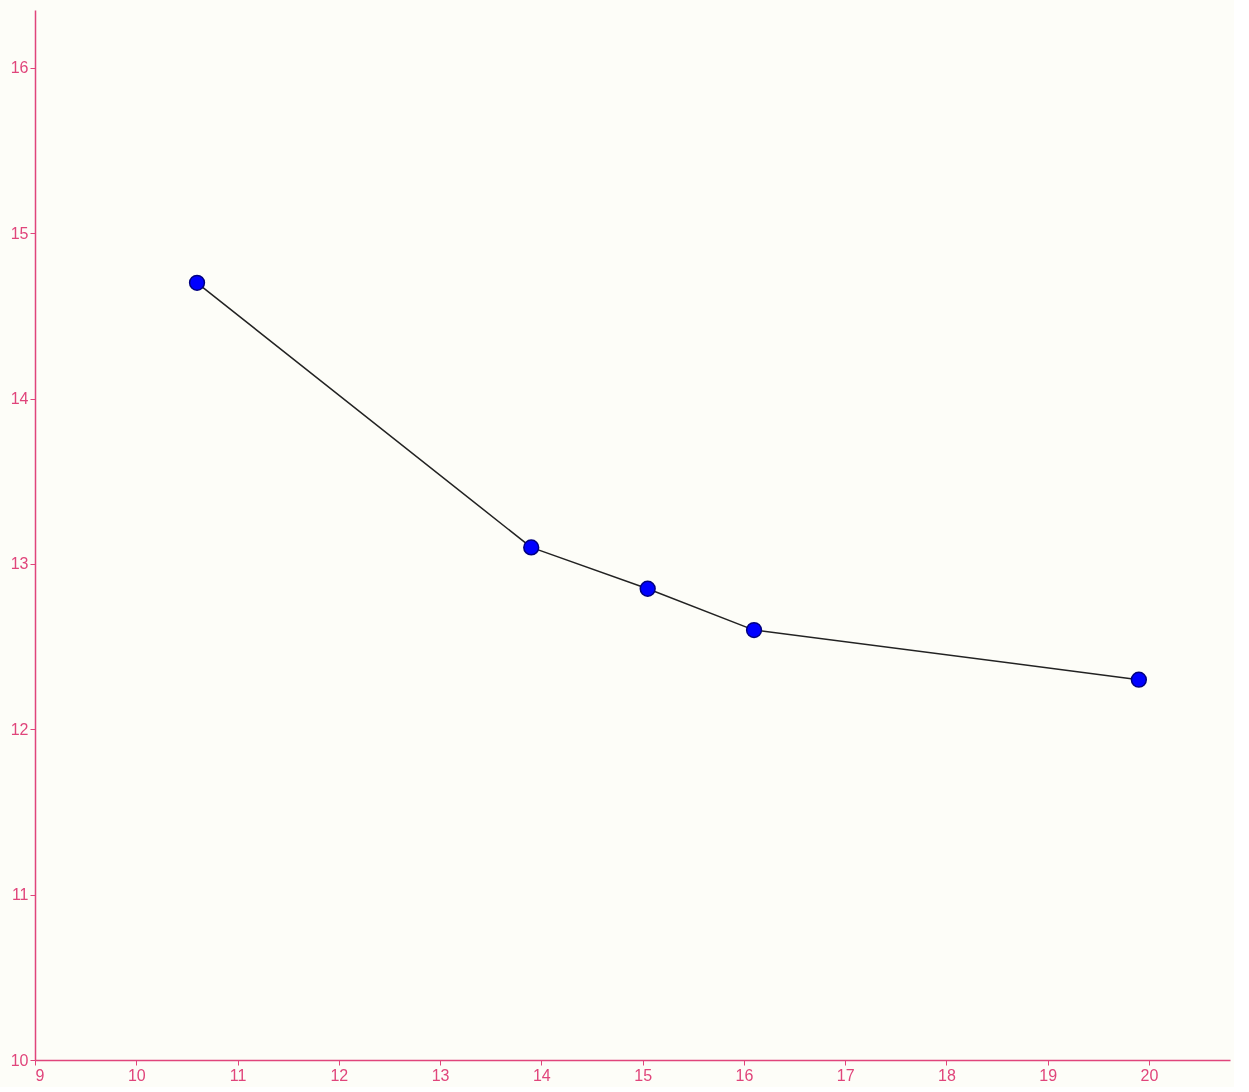 Image resolution: width=1249 pixels, height=1092 pixels. Describe the element at coordinates (19, 729) in the screenshot. I see `y-tick-label: 12` at that location.